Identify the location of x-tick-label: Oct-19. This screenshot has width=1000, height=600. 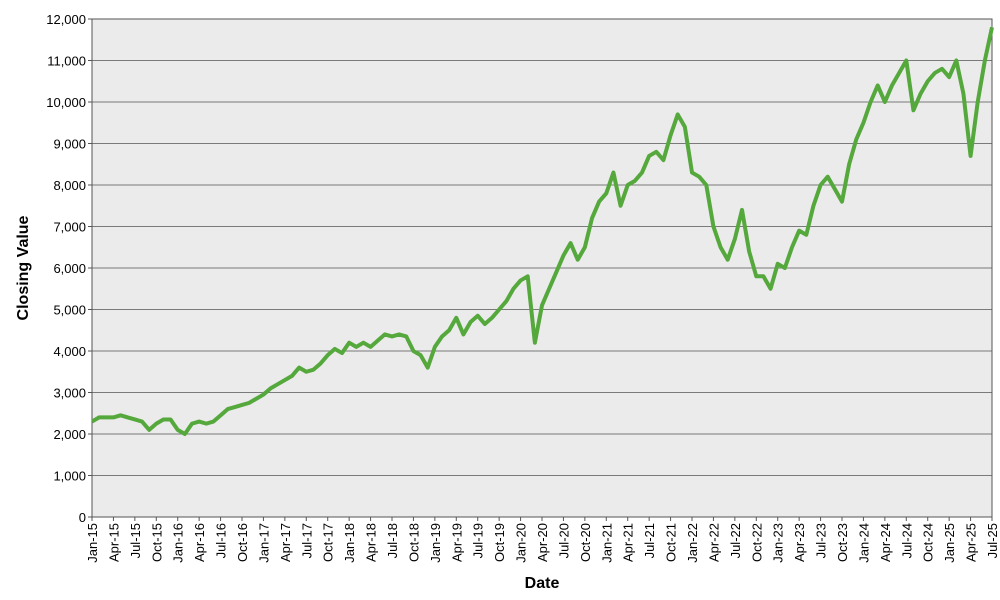
(499, 542).